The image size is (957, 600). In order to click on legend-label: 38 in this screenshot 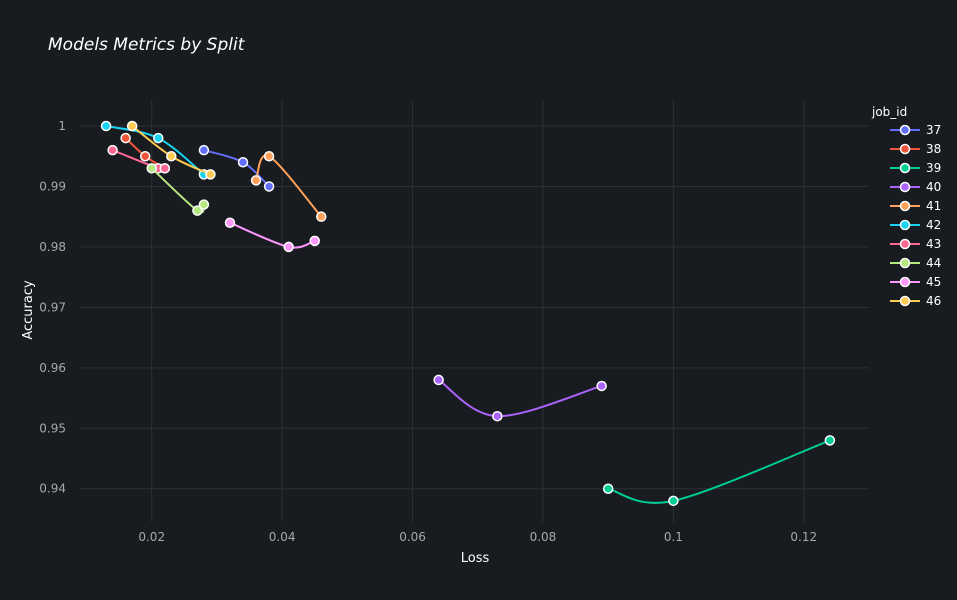, I will do `click(933, 149)`.